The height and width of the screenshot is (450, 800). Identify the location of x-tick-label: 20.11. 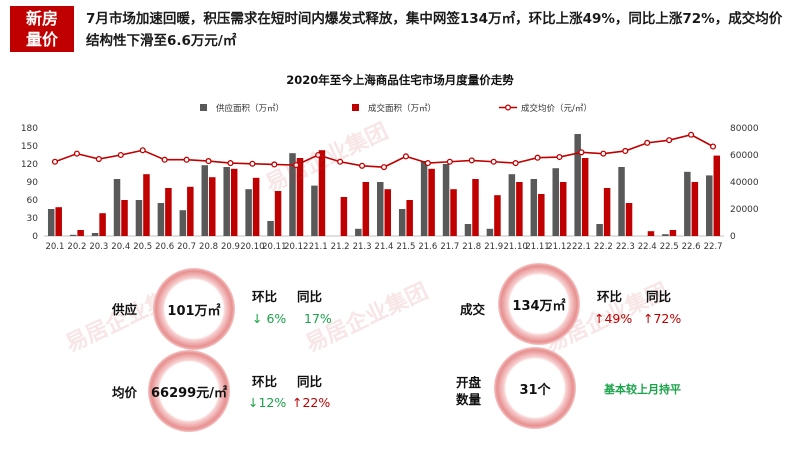
(274, 247).